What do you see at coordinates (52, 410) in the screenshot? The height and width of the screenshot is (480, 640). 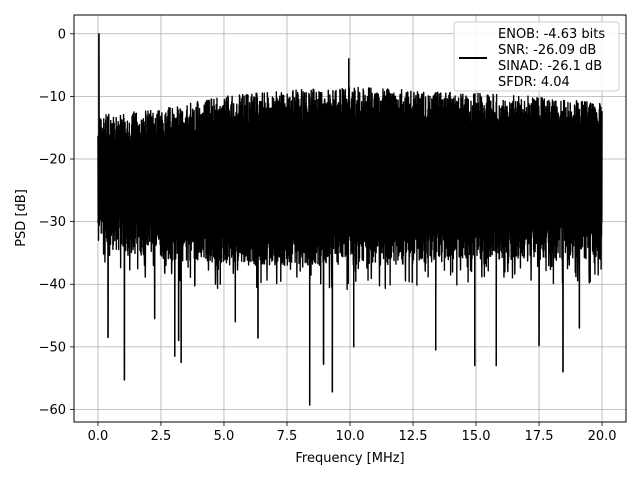 I see `y-tick-label: −60` at bounding box center [52, 410].